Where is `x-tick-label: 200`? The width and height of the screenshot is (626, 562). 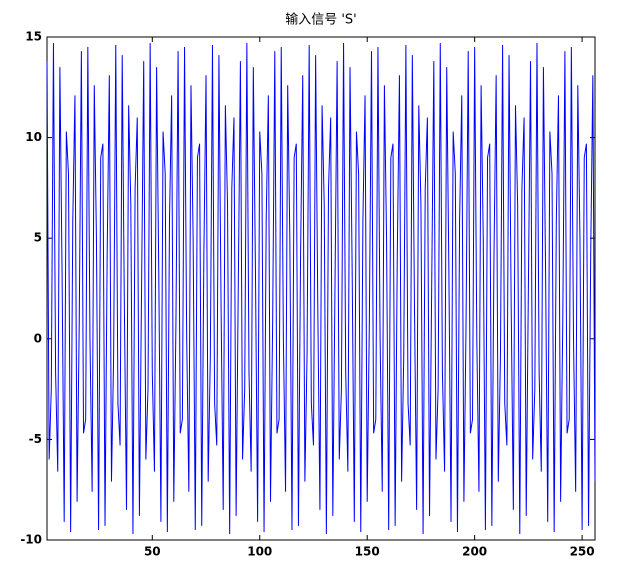
x-tick-label: 200 is located at coordinates (474, 552).